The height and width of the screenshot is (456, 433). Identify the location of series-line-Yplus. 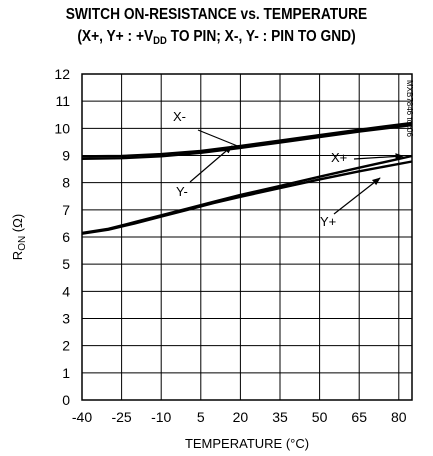
(247, 197).